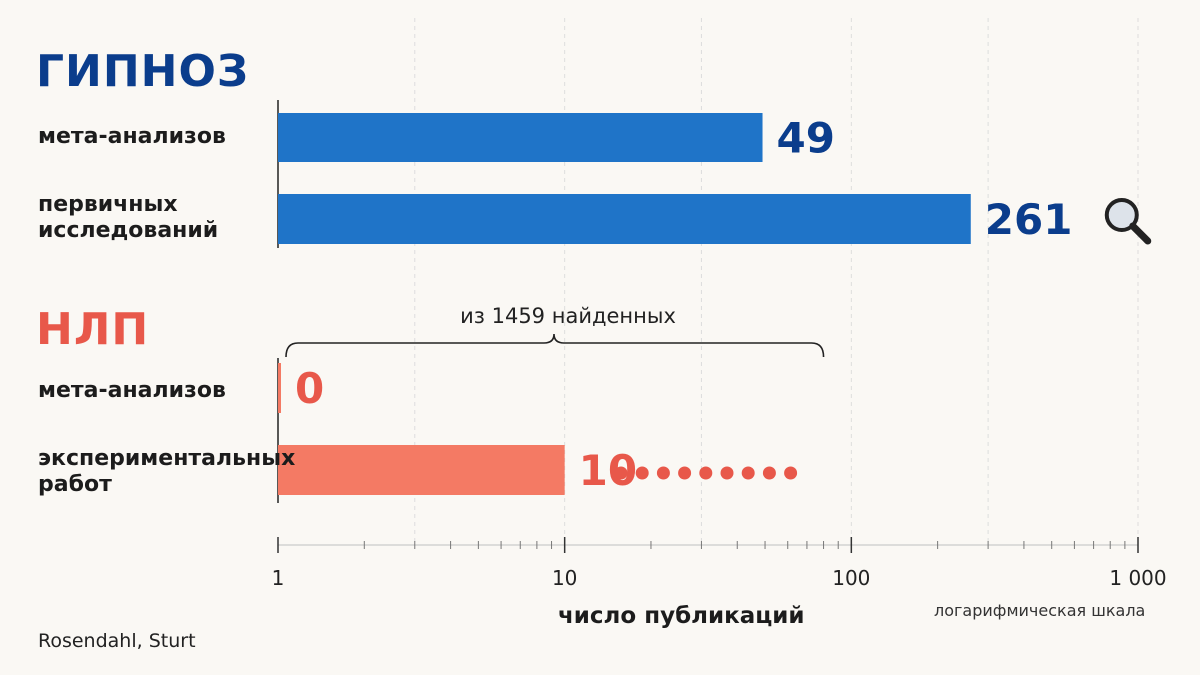 This screenshot has width=1200, height=675. What do you see at coordinates (806, 138) in the screenshot?
I see `value-label: 49` at bounding box center [806, 138].